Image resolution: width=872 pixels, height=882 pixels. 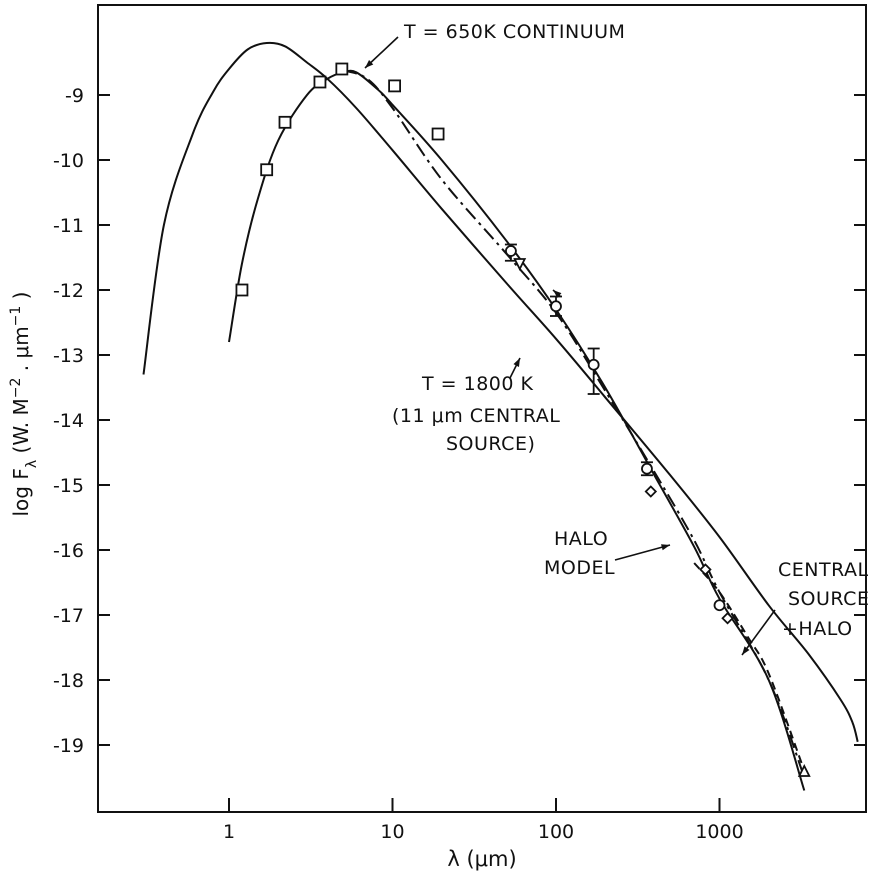 I want to click on x-tick-label: 100, so click(x=556, y=832).